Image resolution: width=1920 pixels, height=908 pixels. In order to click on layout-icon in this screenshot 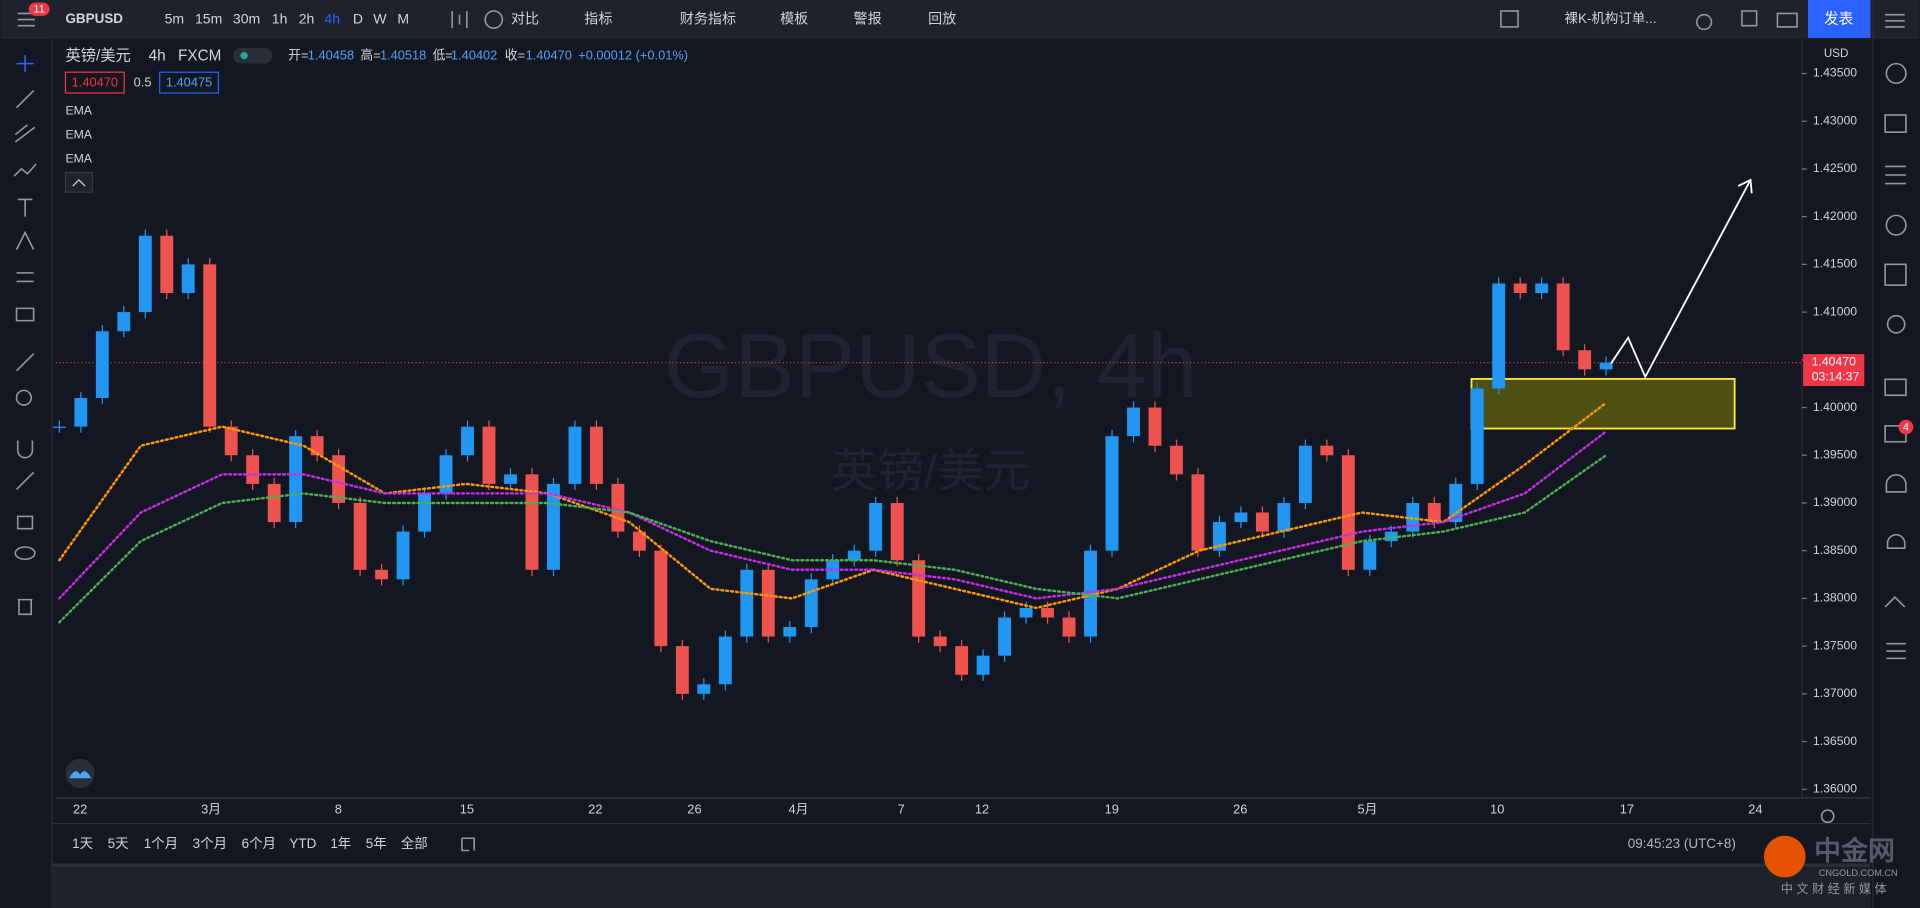, I will do `click(1509, 19)`.